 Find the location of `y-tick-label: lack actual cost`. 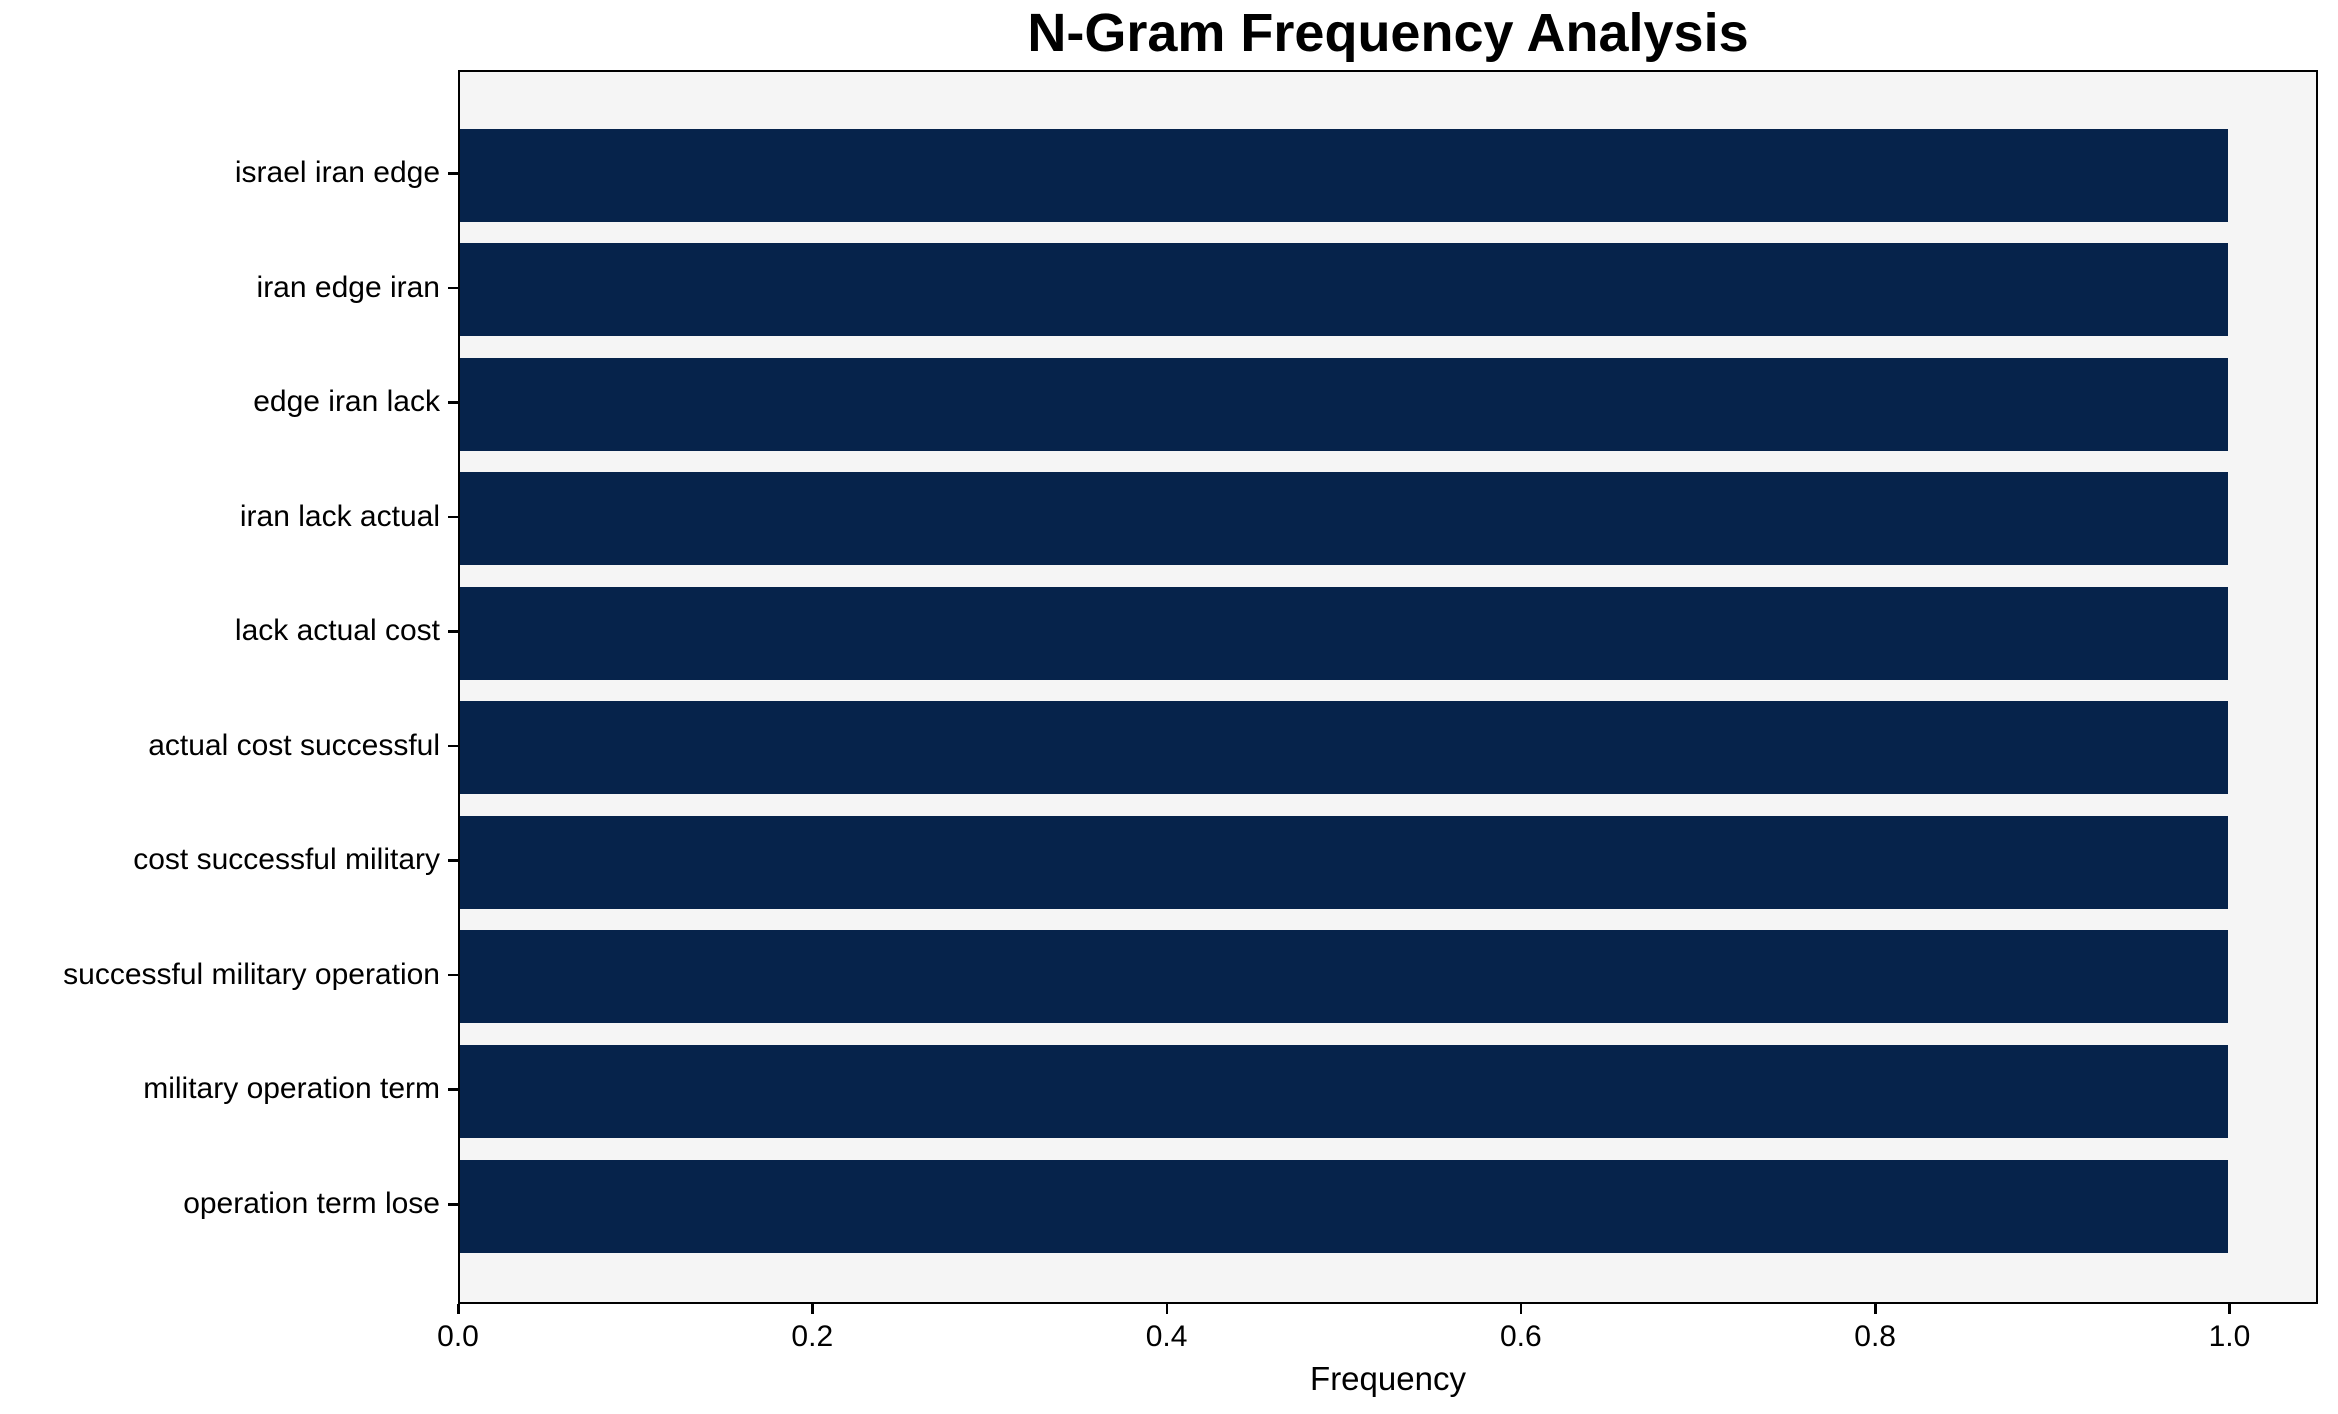

y-tick-label: lack actual cost is located at coordinates (337, 631).